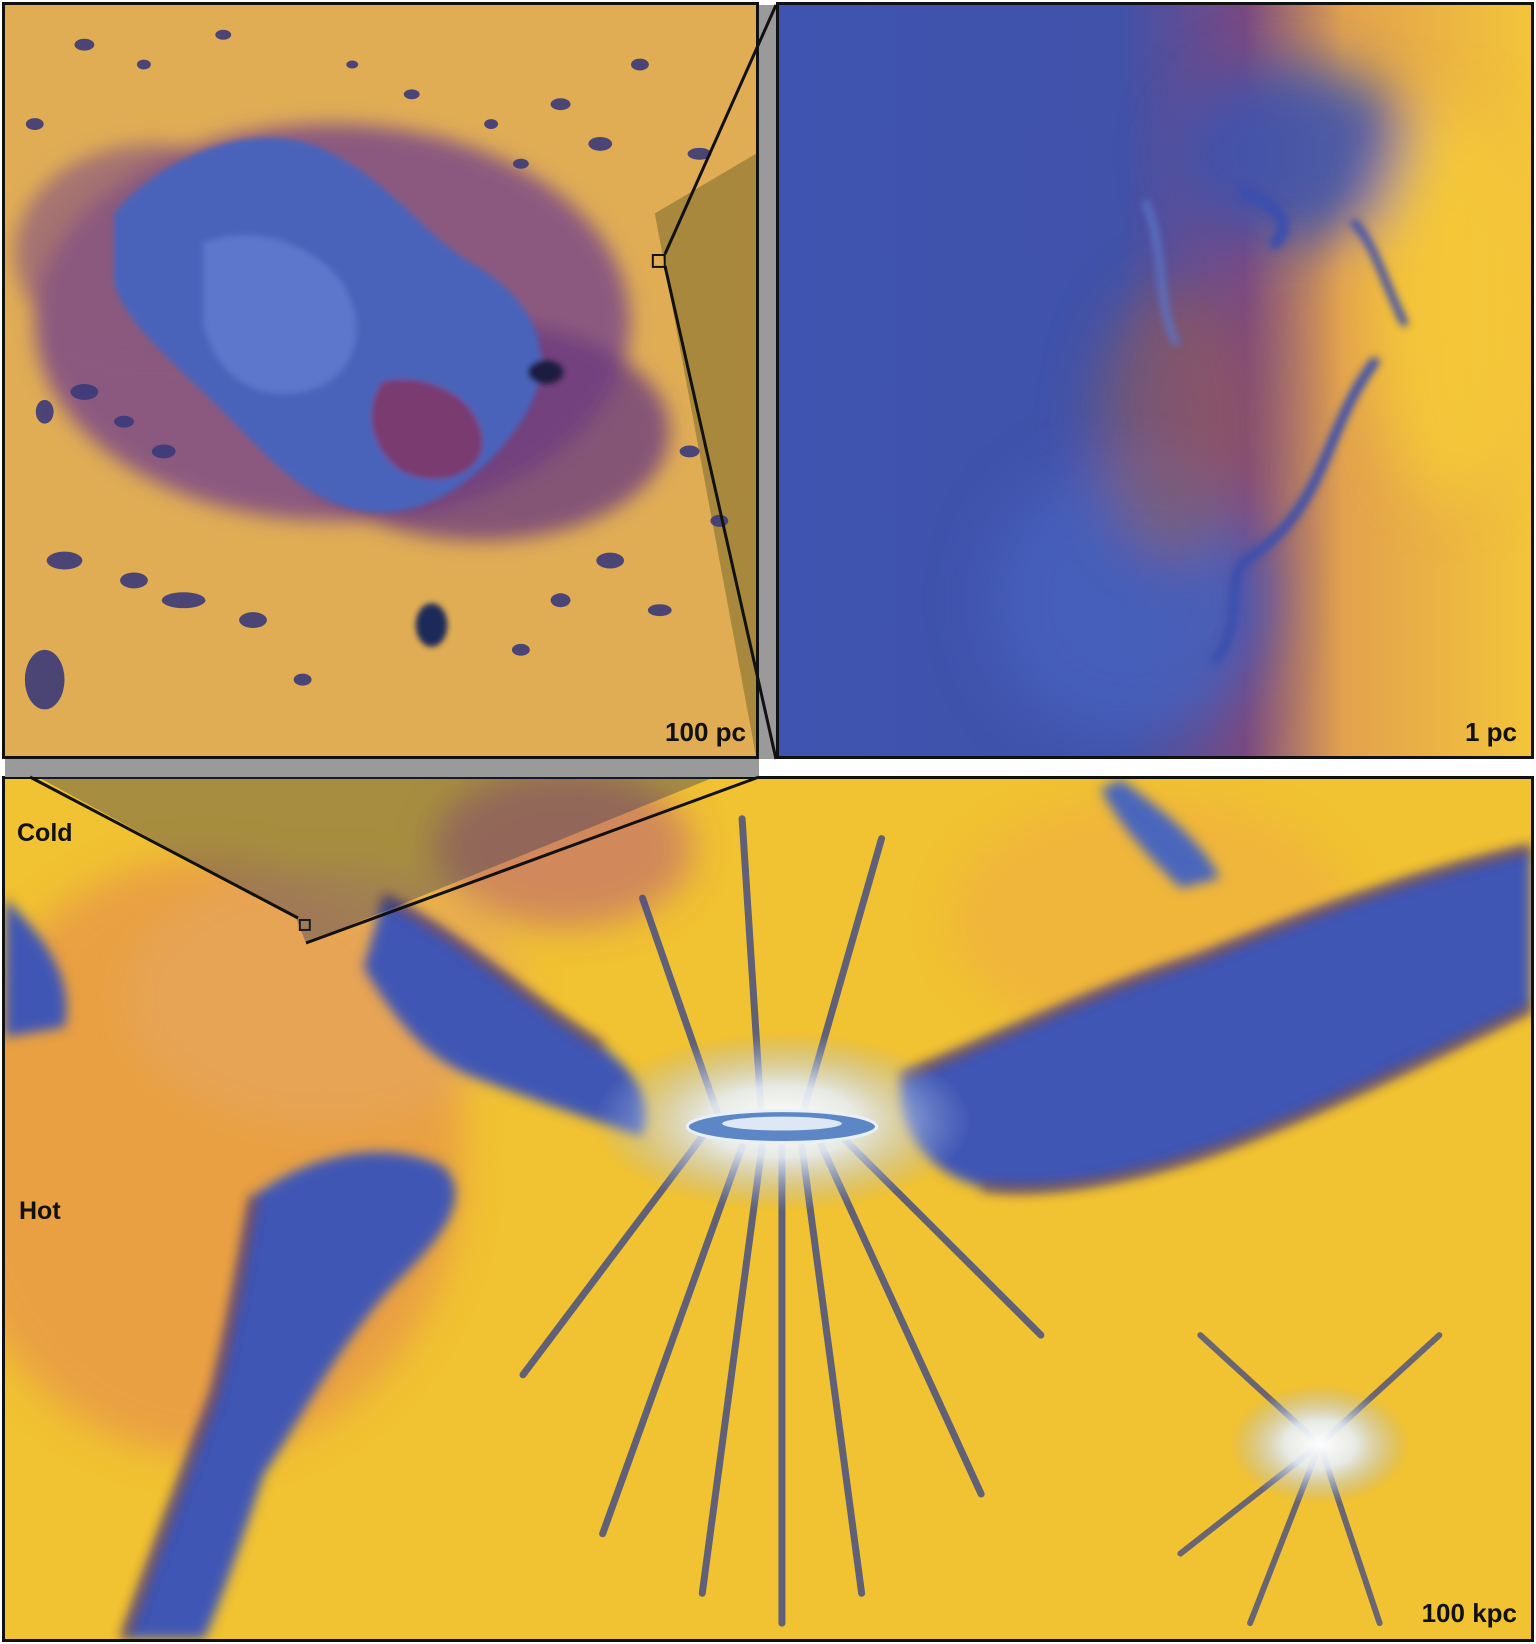 The height and width of the screenshot is (1644, 1536). I want to click on scale-label-100pc: 100 pc, so click(705, 732).